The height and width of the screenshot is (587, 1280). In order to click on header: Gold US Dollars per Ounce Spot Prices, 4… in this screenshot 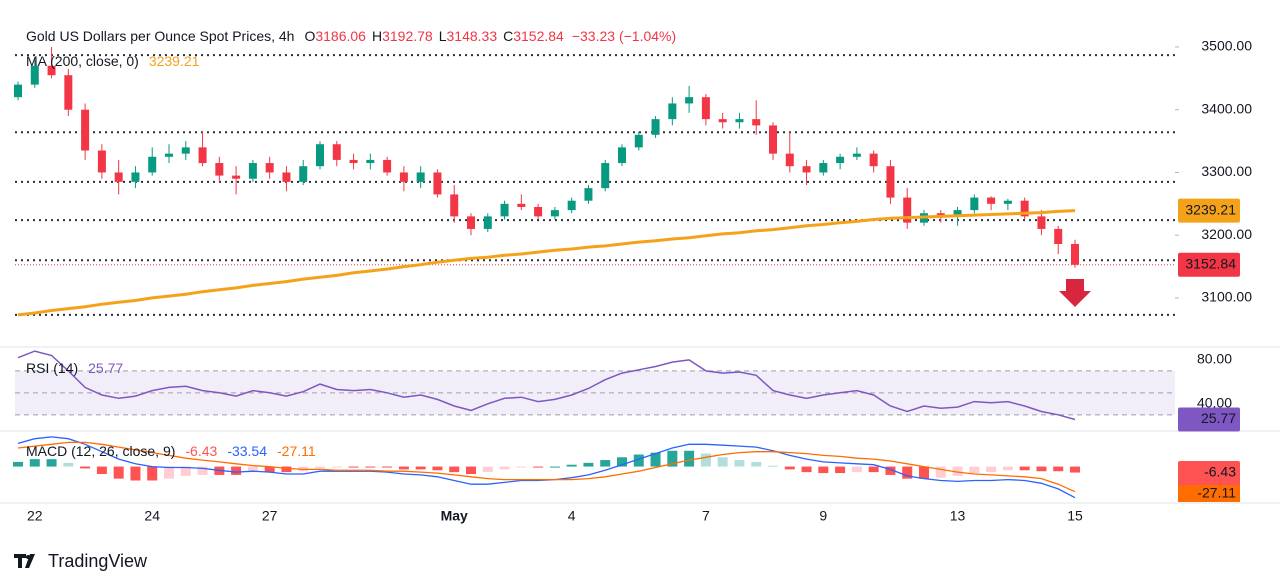, I will do `click(351, 36)`.